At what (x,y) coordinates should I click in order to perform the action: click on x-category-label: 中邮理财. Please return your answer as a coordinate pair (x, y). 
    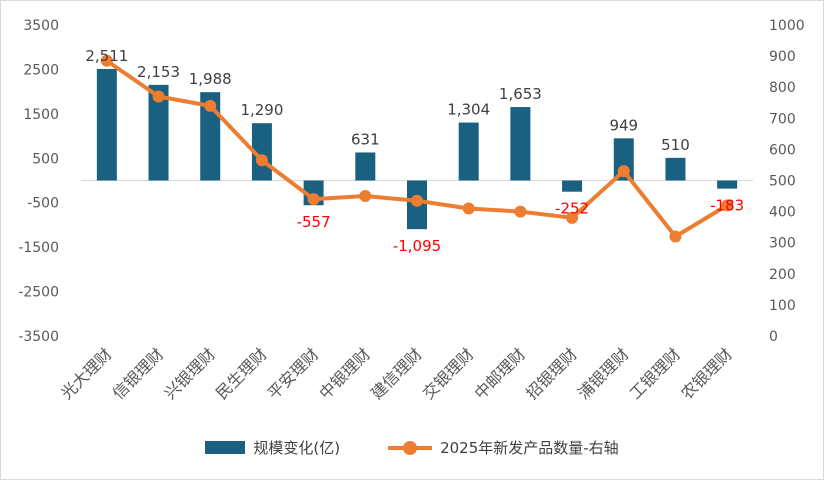
    Looking at the image, I should click on (500, 373).